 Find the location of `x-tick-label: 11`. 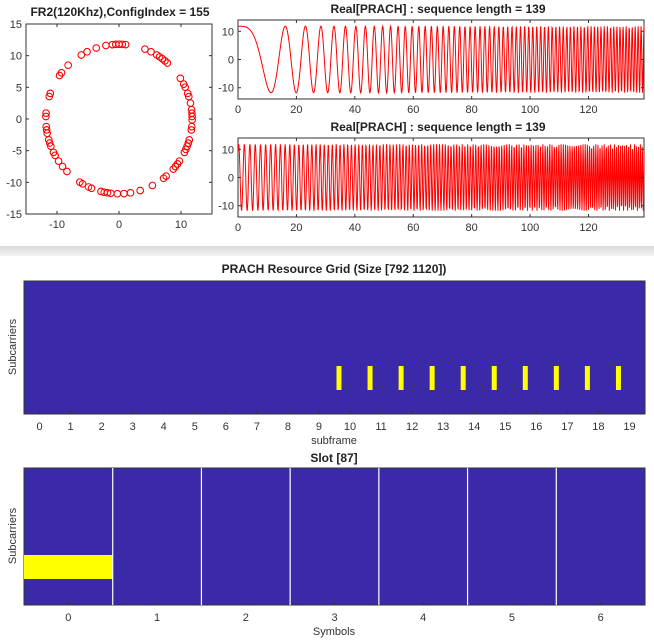

x-tick-label: 11 is located at coordinates (380, 427).